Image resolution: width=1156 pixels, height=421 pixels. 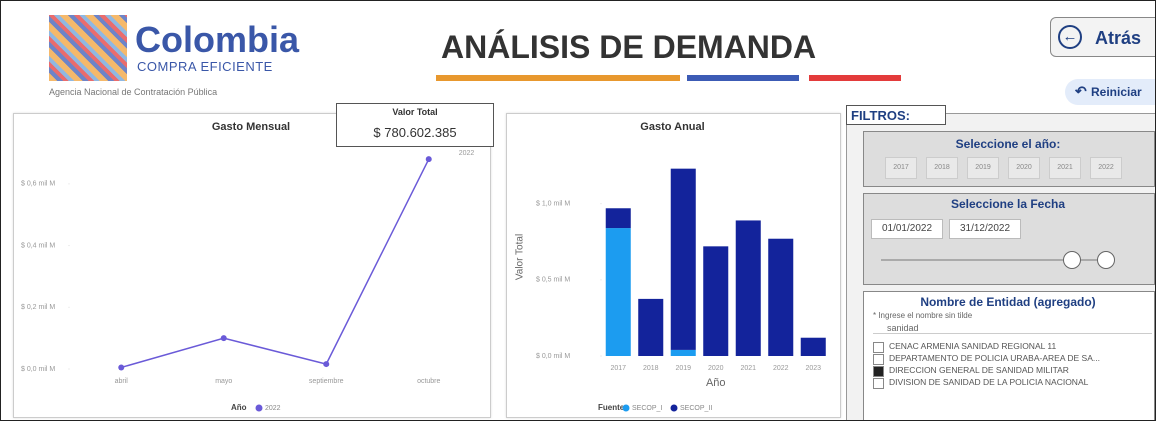 I want to click on end-label: 2022, so click(x=467, y=153).